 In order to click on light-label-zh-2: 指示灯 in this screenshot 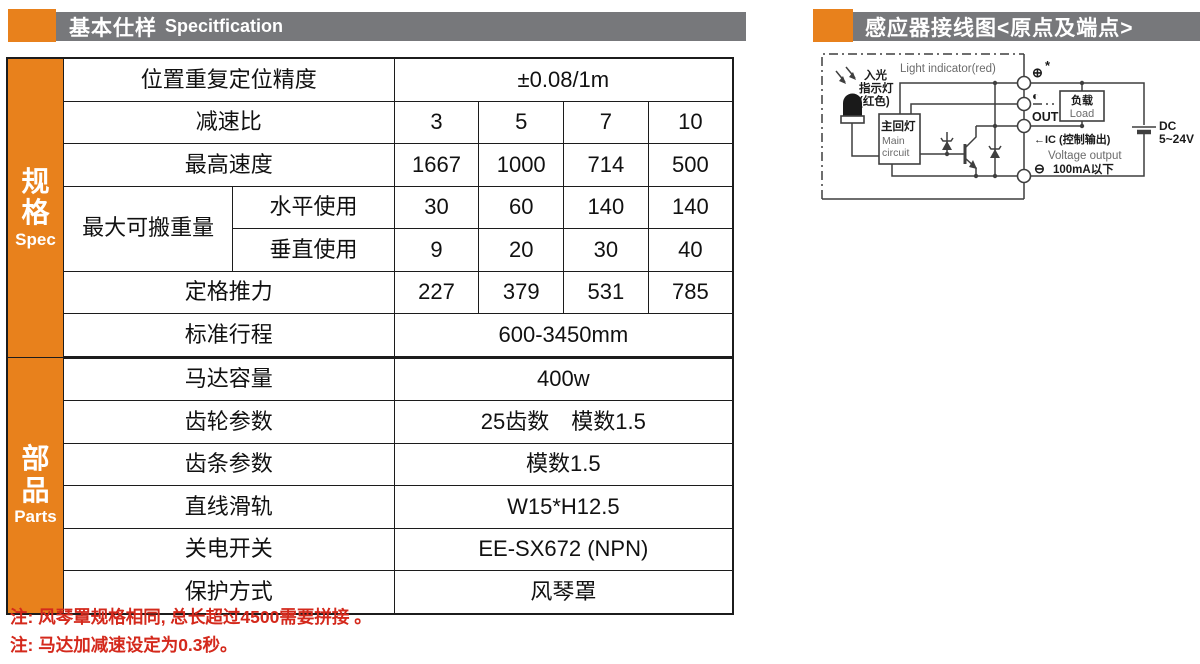, I will do `click(876, 88)`.